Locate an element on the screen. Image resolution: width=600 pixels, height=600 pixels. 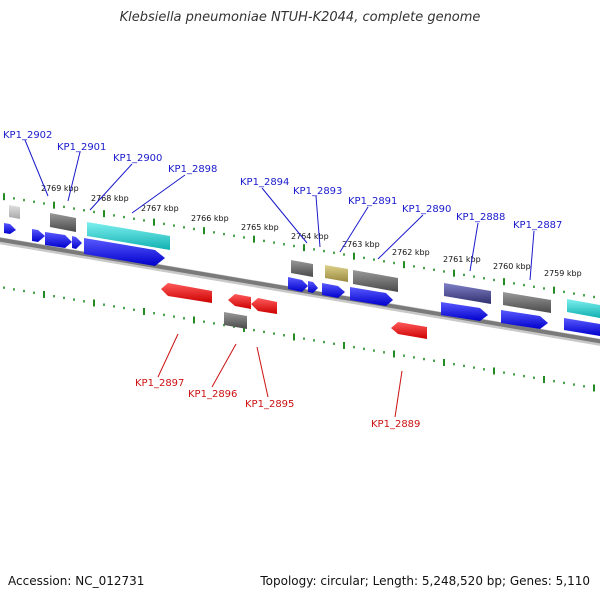
gene-labels-bottom: KP1_2897 KP1_2896 KP1_2895 KP1_2889 is located at coordinates (277, 404).